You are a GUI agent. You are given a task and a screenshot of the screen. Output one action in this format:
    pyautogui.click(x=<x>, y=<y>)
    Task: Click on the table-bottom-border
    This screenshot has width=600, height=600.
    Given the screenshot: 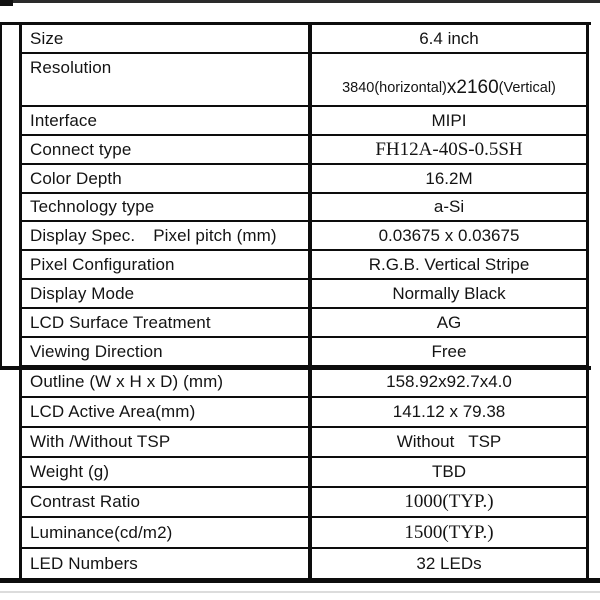 What is the action you would take?
    pyautogui.click(x=300, y=580)
    